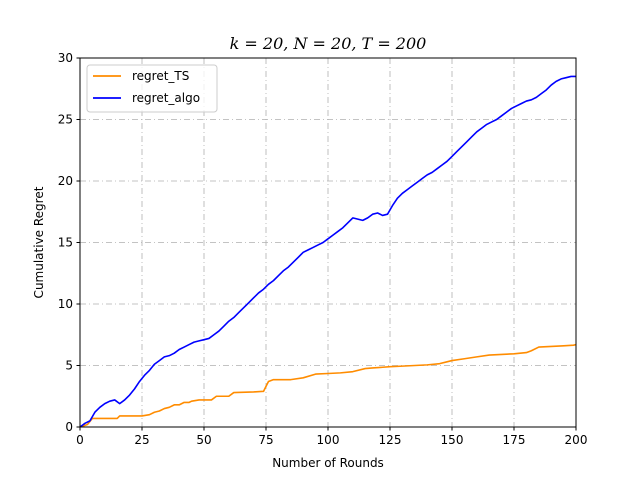  I want to click on x-tick-label: 175, so click(514, 440).